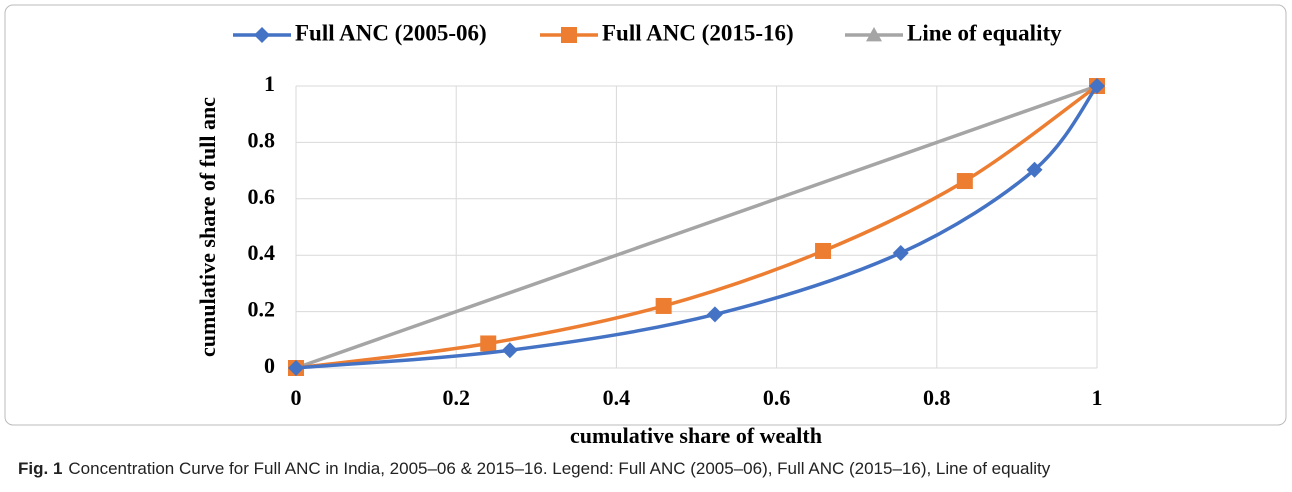 Image resolution: width=1292 pixels, height=492 pixels. Describe the element at coordinates (269, 83) in the screenshot. I see `y-tick-label: 1` at that location.